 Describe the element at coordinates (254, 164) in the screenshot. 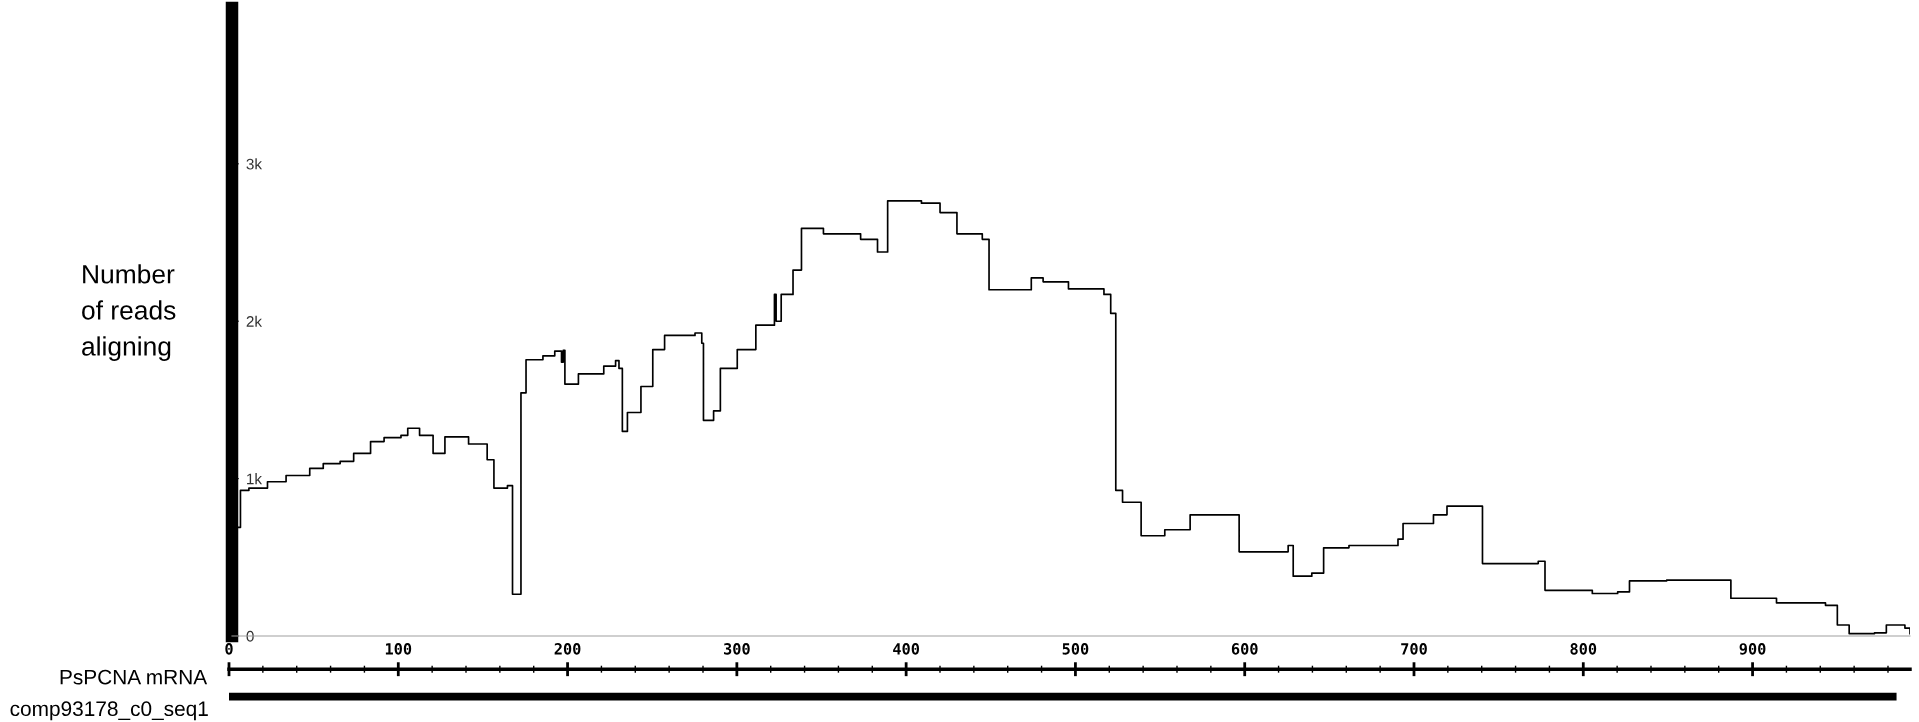

I see `y-tick-label: 3k` at that location.